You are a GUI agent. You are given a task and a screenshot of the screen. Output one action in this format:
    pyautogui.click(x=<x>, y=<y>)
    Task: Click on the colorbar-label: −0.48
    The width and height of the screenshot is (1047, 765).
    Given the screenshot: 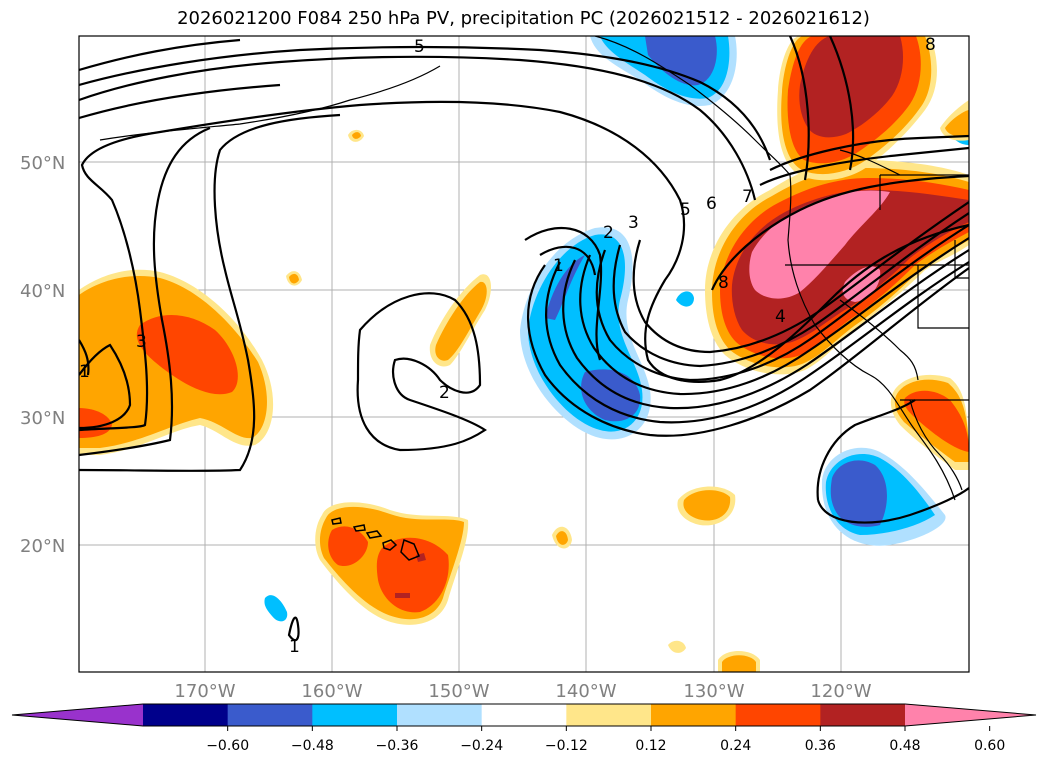 What is the action you would take?
    pyautogui.click(x=312, y=746)
    